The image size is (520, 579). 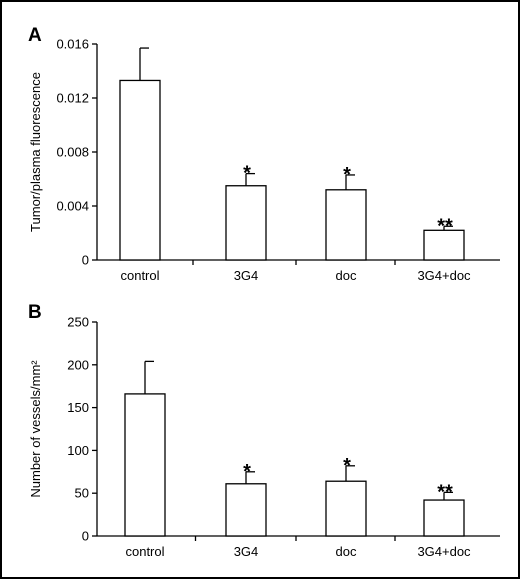 I want to click on y-tick-label: 0.008, so click(x=72, y=152).